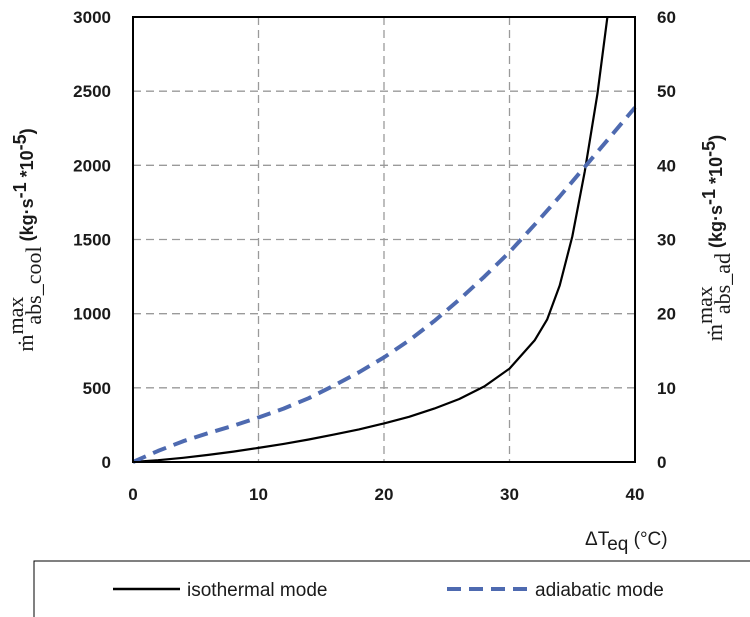 The width and height of the screenshot is (750, 617). What do you see at coordinates (24, 239) in the screenshot?
I see `y-left-axis-title: ṁmaxabs_cool (kg·s-1 *10-5)` at bounding box center [24, 239].